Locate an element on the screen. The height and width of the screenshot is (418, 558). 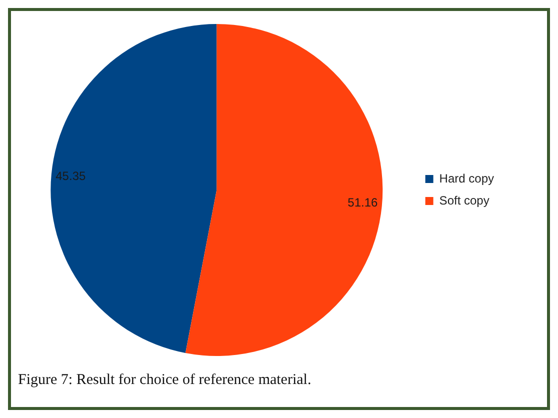
legend-label: Soft copy is located at coordinates (464, 200).